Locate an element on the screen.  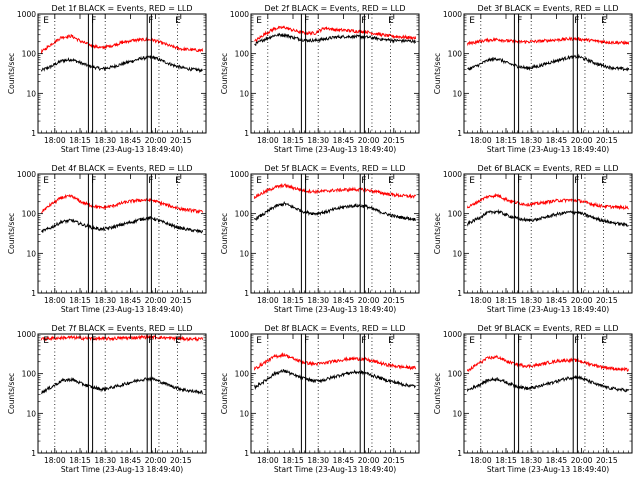
panel-title: Det 7f BLACK = Events, RED = LLD is located at coordinates (121, 328).